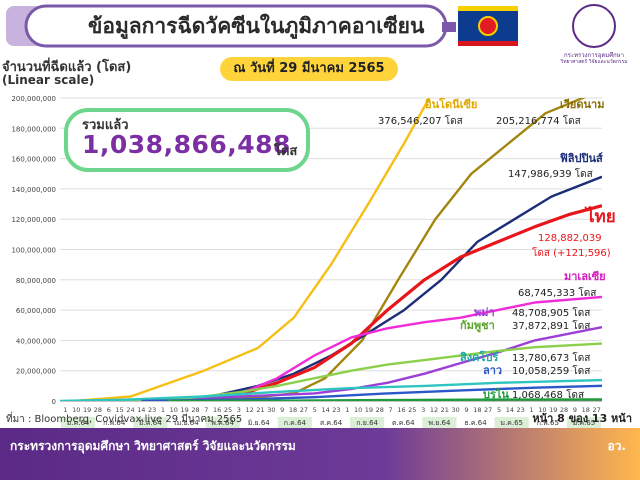 This screenshot has width=640, height=480. What do you see at coordinates (105, 125) in the screenshot?
I see `total-label: รวมแล้ว` at bounding box center [105, 125].